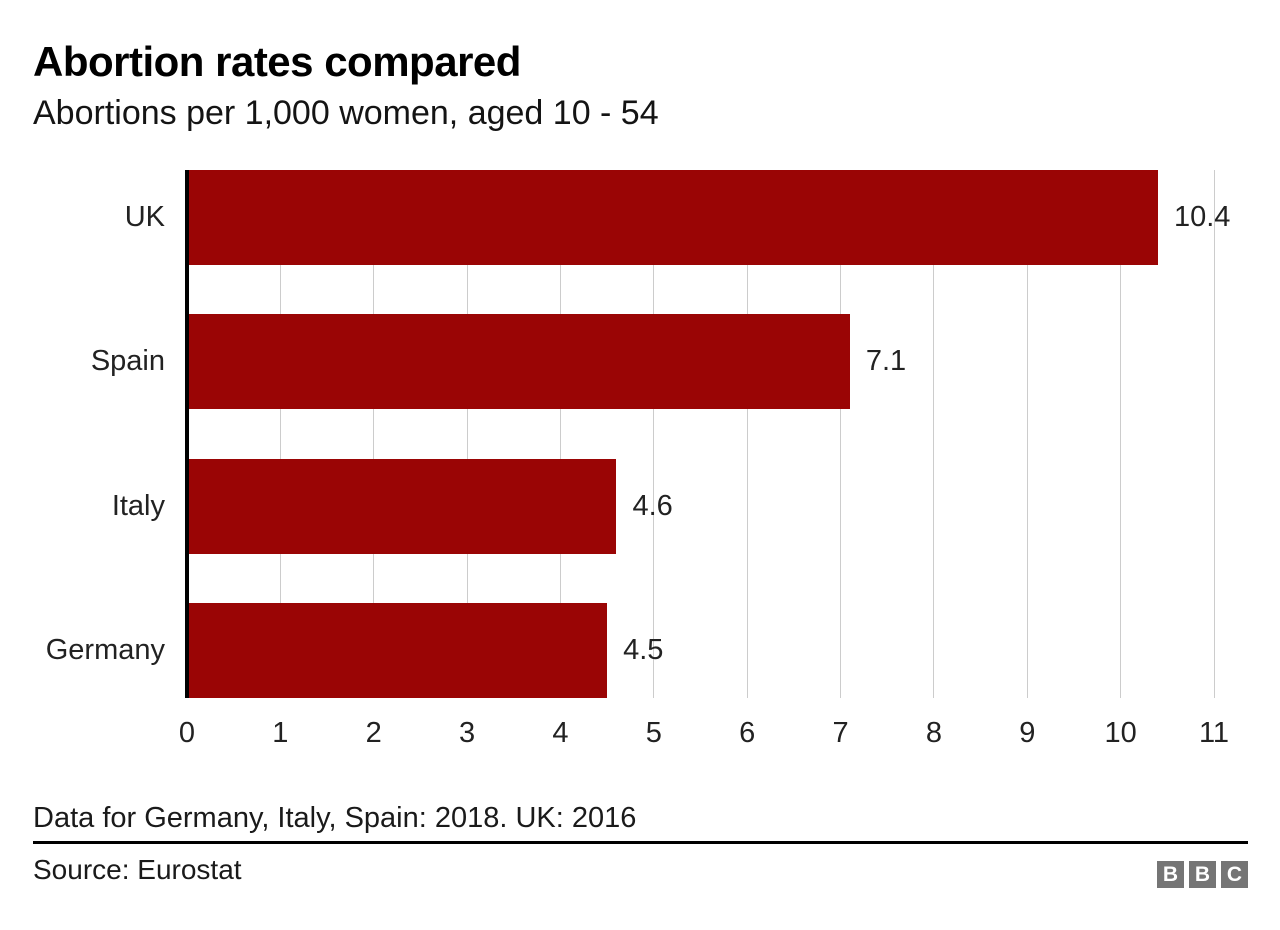 The image size is (1280, 930). Describe the element at coordinates (652, 506) in the screenshot. I see `value-label-italy: 4.6` at that location.